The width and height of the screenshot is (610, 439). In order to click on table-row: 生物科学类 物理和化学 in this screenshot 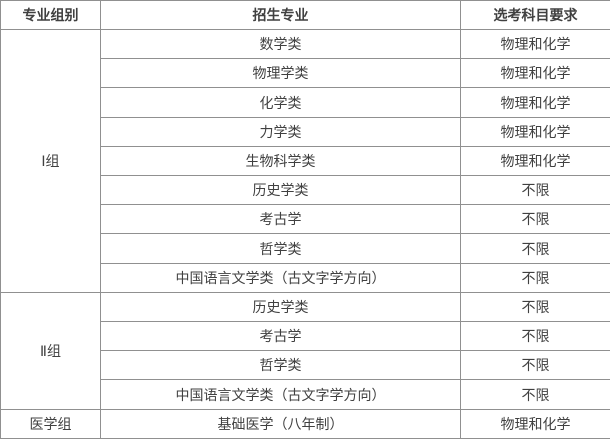, I will do `click(305, 161)`.